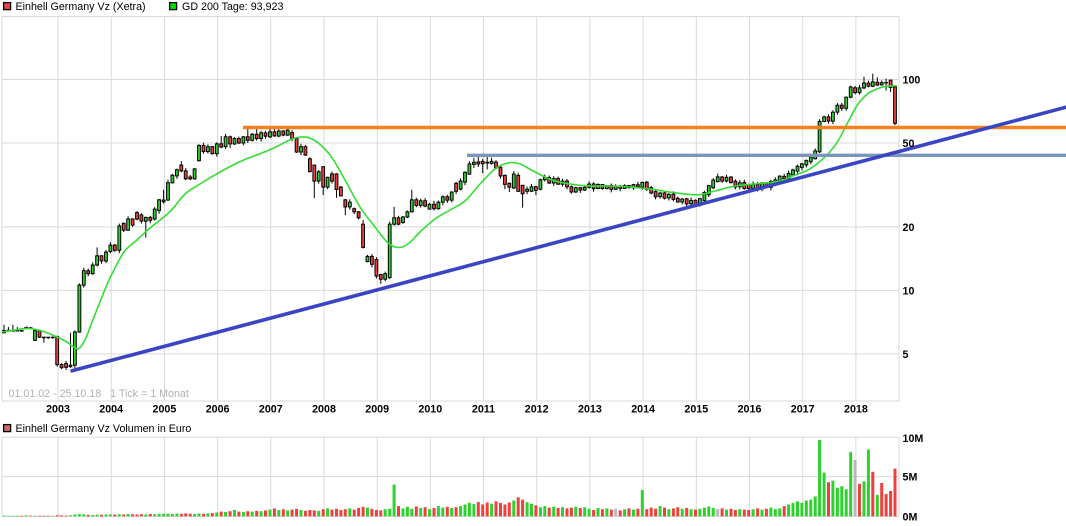 Image resolution: width=1066 pixels, height=526 pixels. Describe the element at coordinates (99, 394) in the screenshot. I see `svg-text:01.01.02 - 25.10.18 1 Tick =: 01.01.02 - 25.10.18 1 Tick = 1 Monat` at that location.